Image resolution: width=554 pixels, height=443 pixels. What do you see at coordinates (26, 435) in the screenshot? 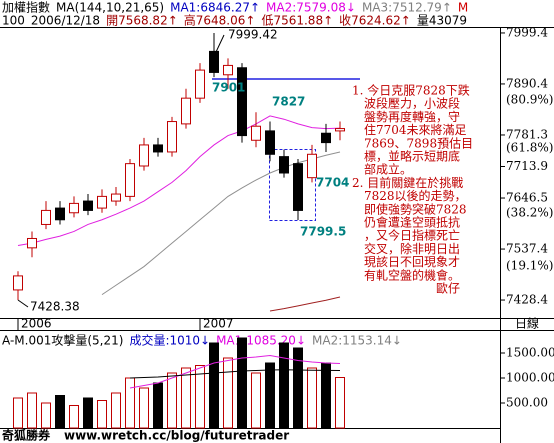
I see `footer: 奇狐勝券` at bounding box center [26, 435].